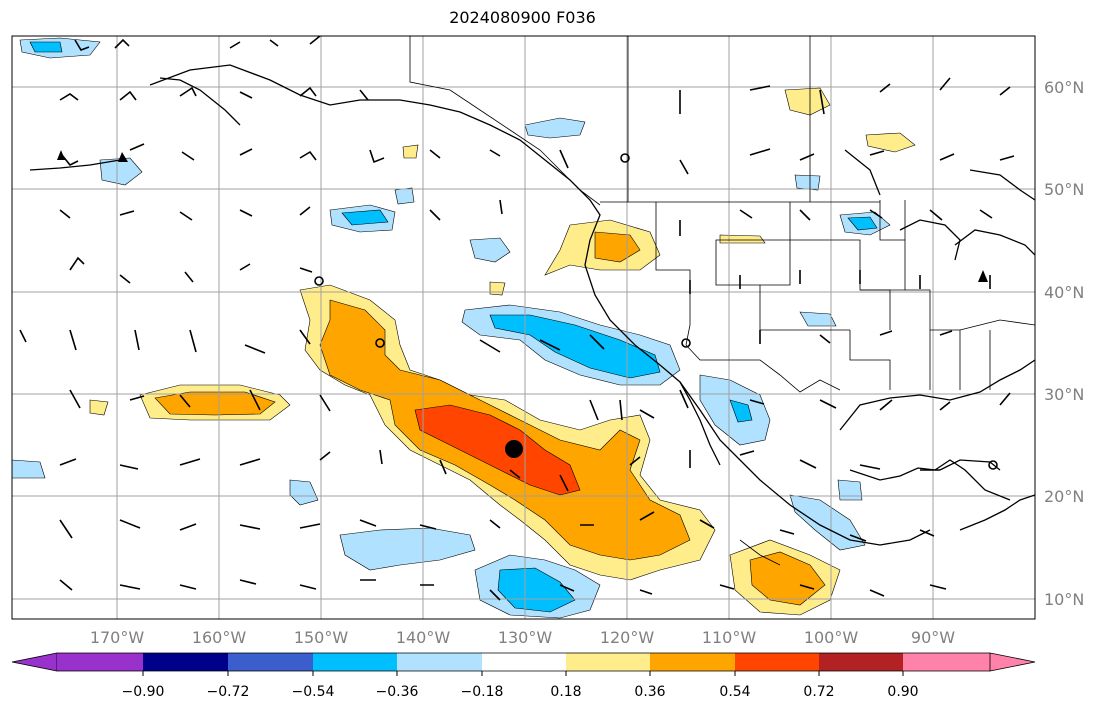 This screenshot has width=1105, height=712. Describe the element at coordinates (117, 637) in the screenshot. I see `lon-label: 170°W` at that location.